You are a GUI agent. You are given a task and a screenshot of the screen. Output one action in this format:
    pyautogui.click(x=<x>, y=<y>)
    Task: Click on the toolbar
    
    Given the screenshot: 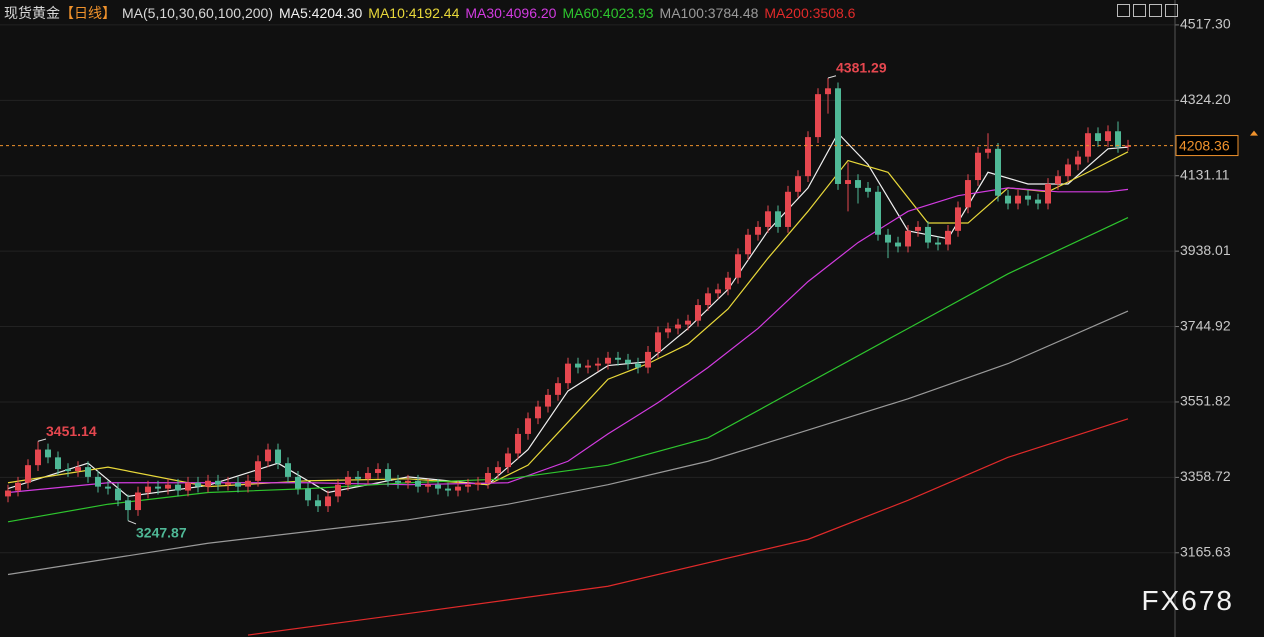 What is the action you would take?
    pyautogui.click(x=1147, y=10)
    